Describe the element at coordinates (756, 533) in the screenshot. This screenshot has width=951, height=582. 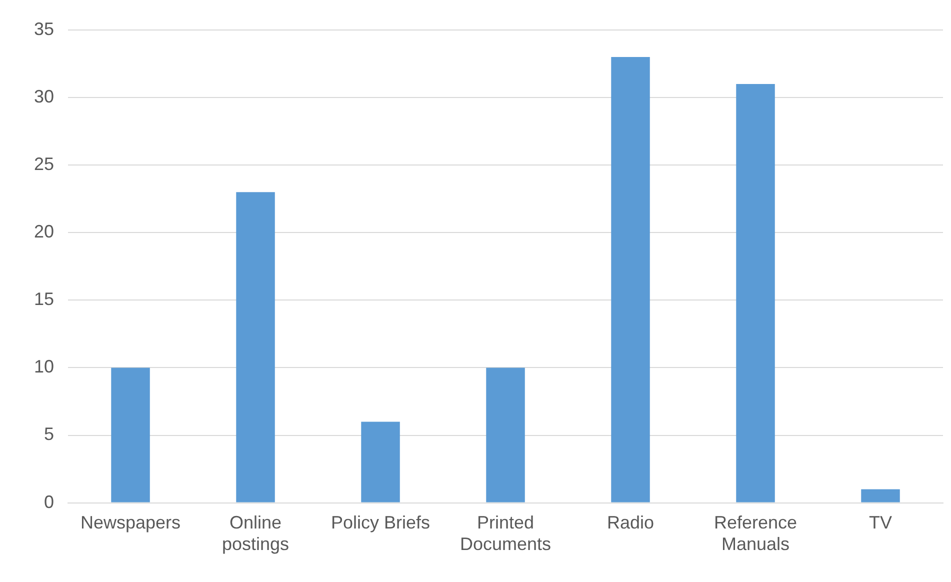
I see `x-tick-label: Reference Manuals` at that location.